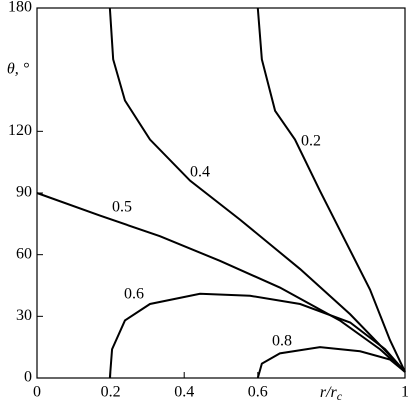  What do you see at coordinates (329, 392) in the screenshot?
I see `x-axis-label-main: r/r` at bounding box center [329, 392].